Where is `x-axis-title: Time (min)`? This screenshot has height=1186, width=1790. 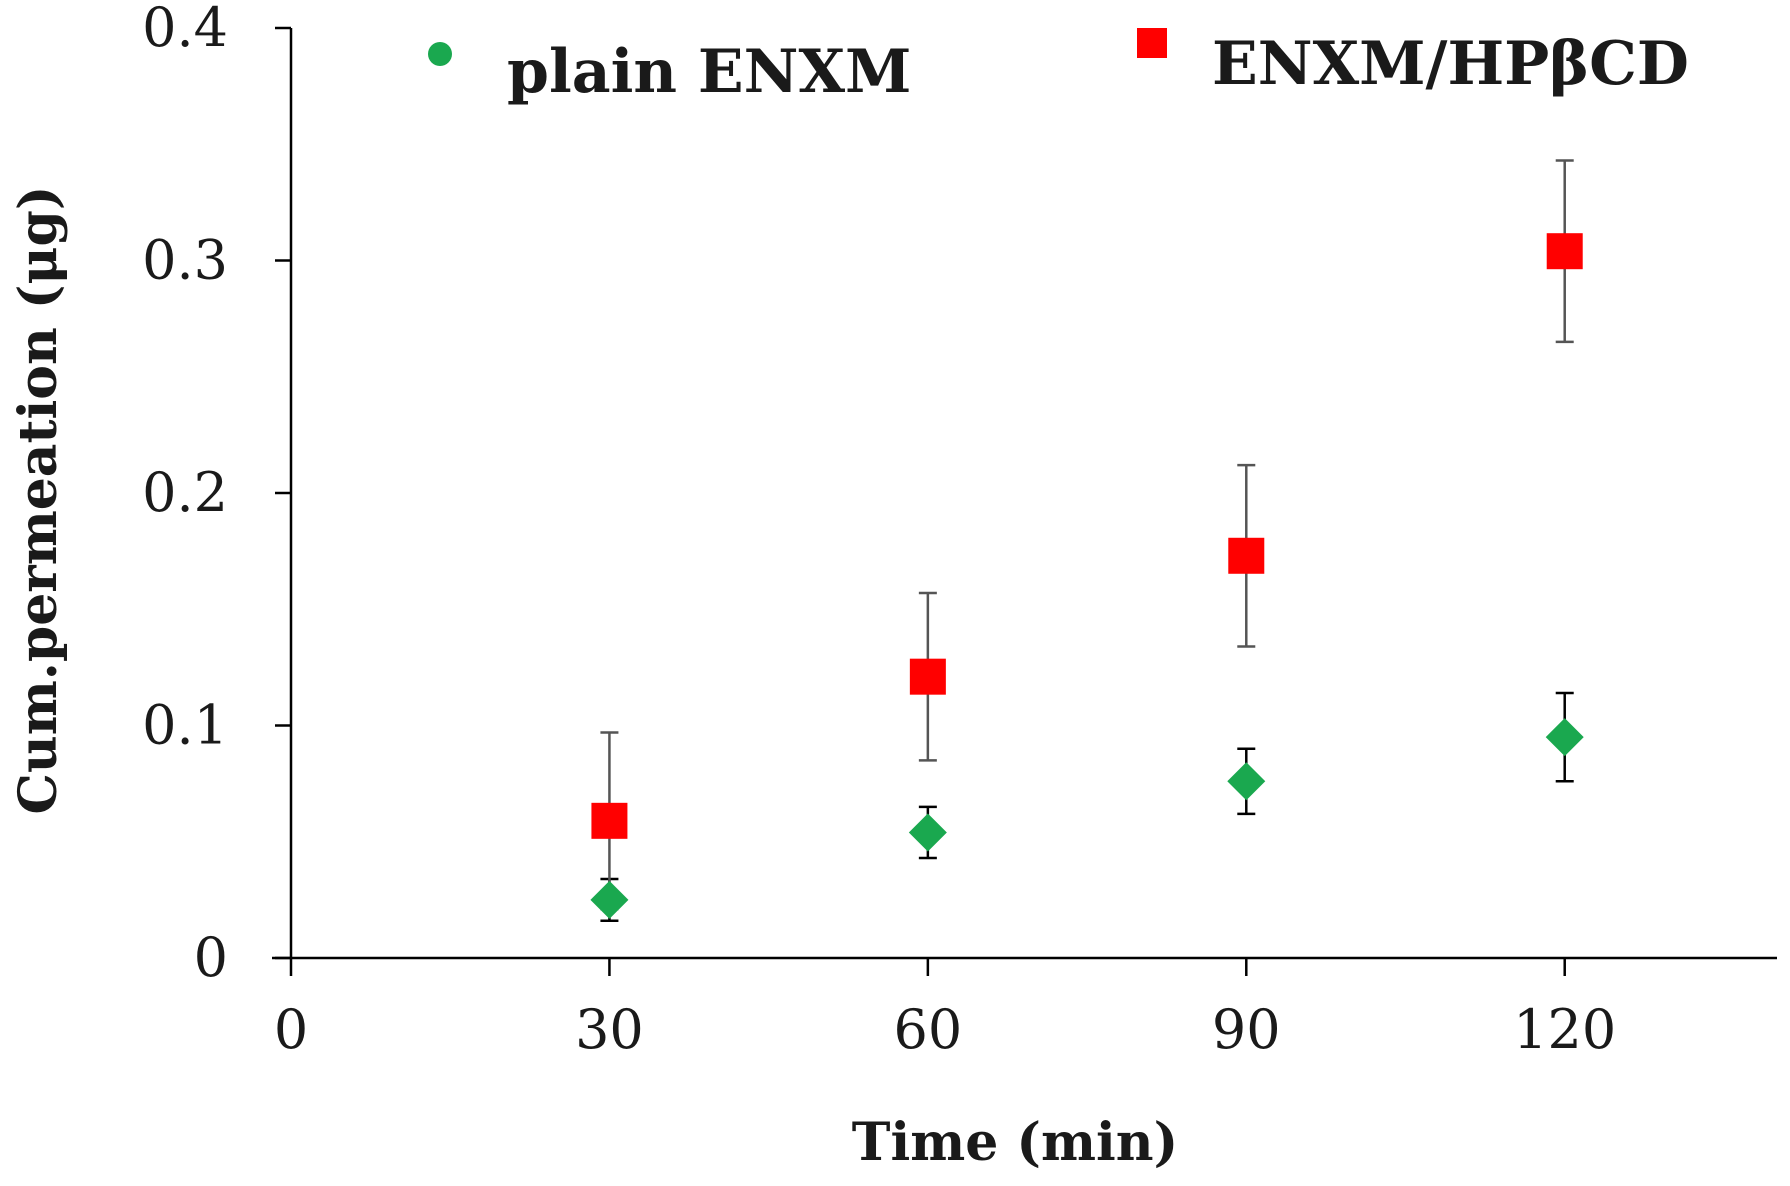
x-axis-title: Time (min) is located at coordinates (1015, 1142).